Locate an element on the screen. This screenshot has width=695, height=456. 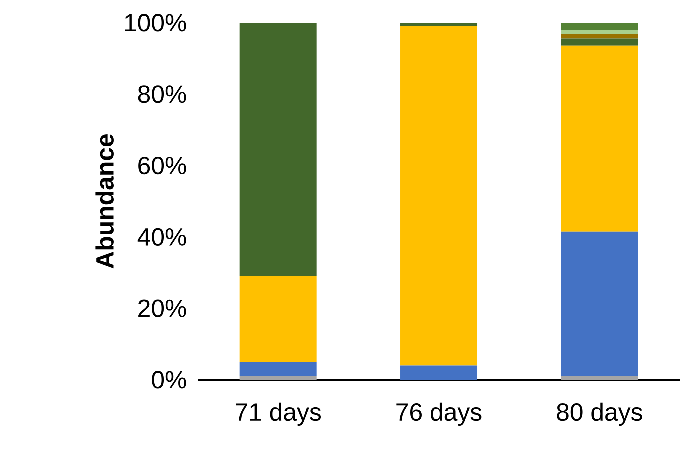
y-tick-label: 80% is located at coordinates (162, 95).